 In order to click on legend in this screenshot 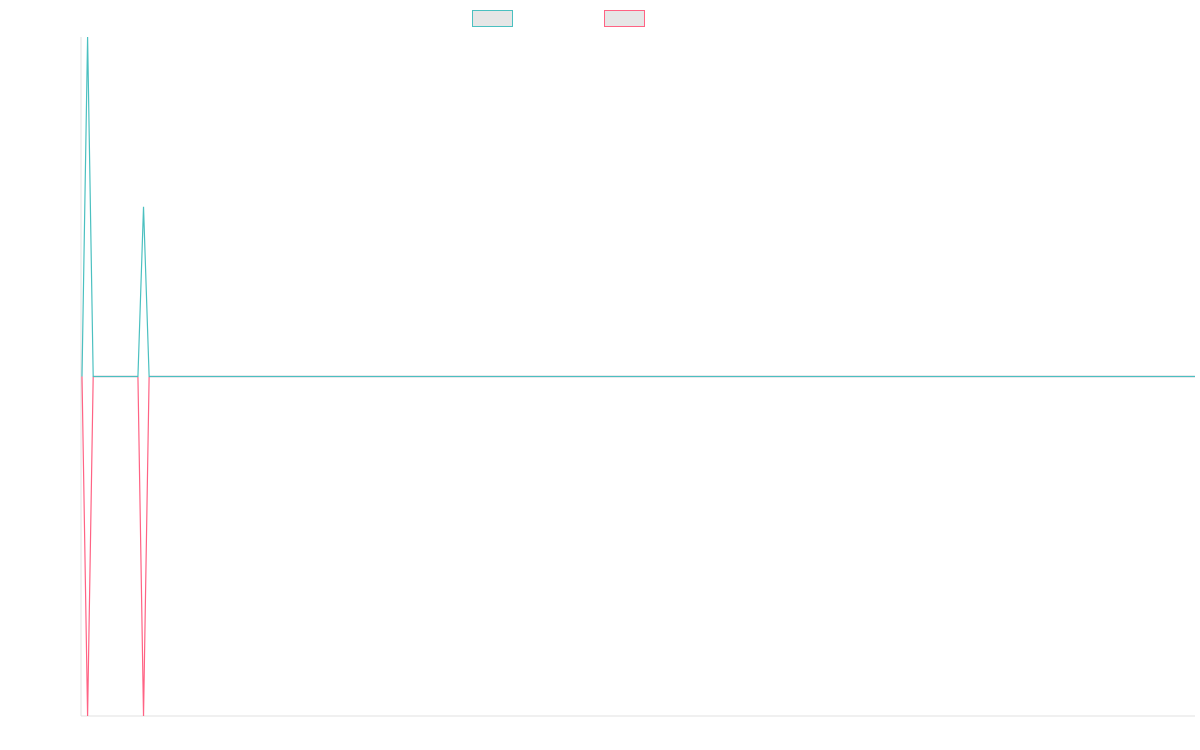, I will do `click(558, 18)`.